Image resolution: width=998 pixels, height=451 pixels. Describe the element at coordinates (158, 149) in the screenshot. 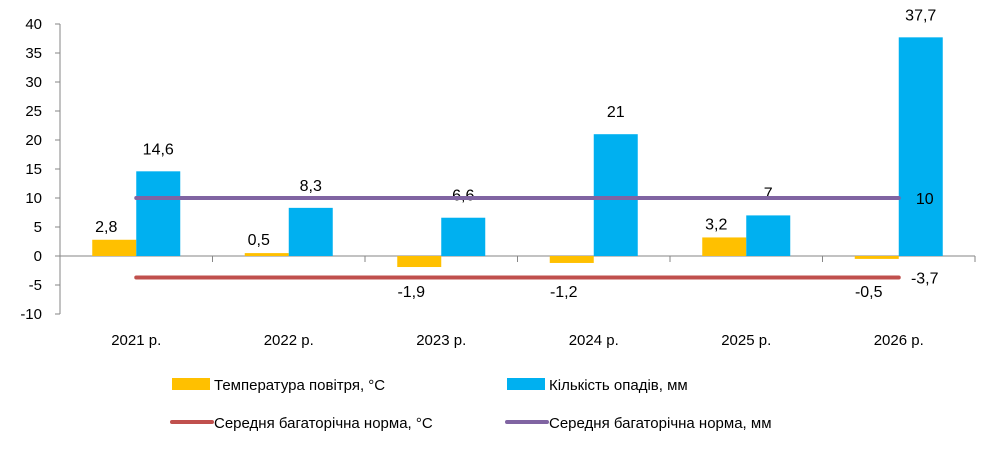

I see `precipitation-data-label: 14,6` at that location.